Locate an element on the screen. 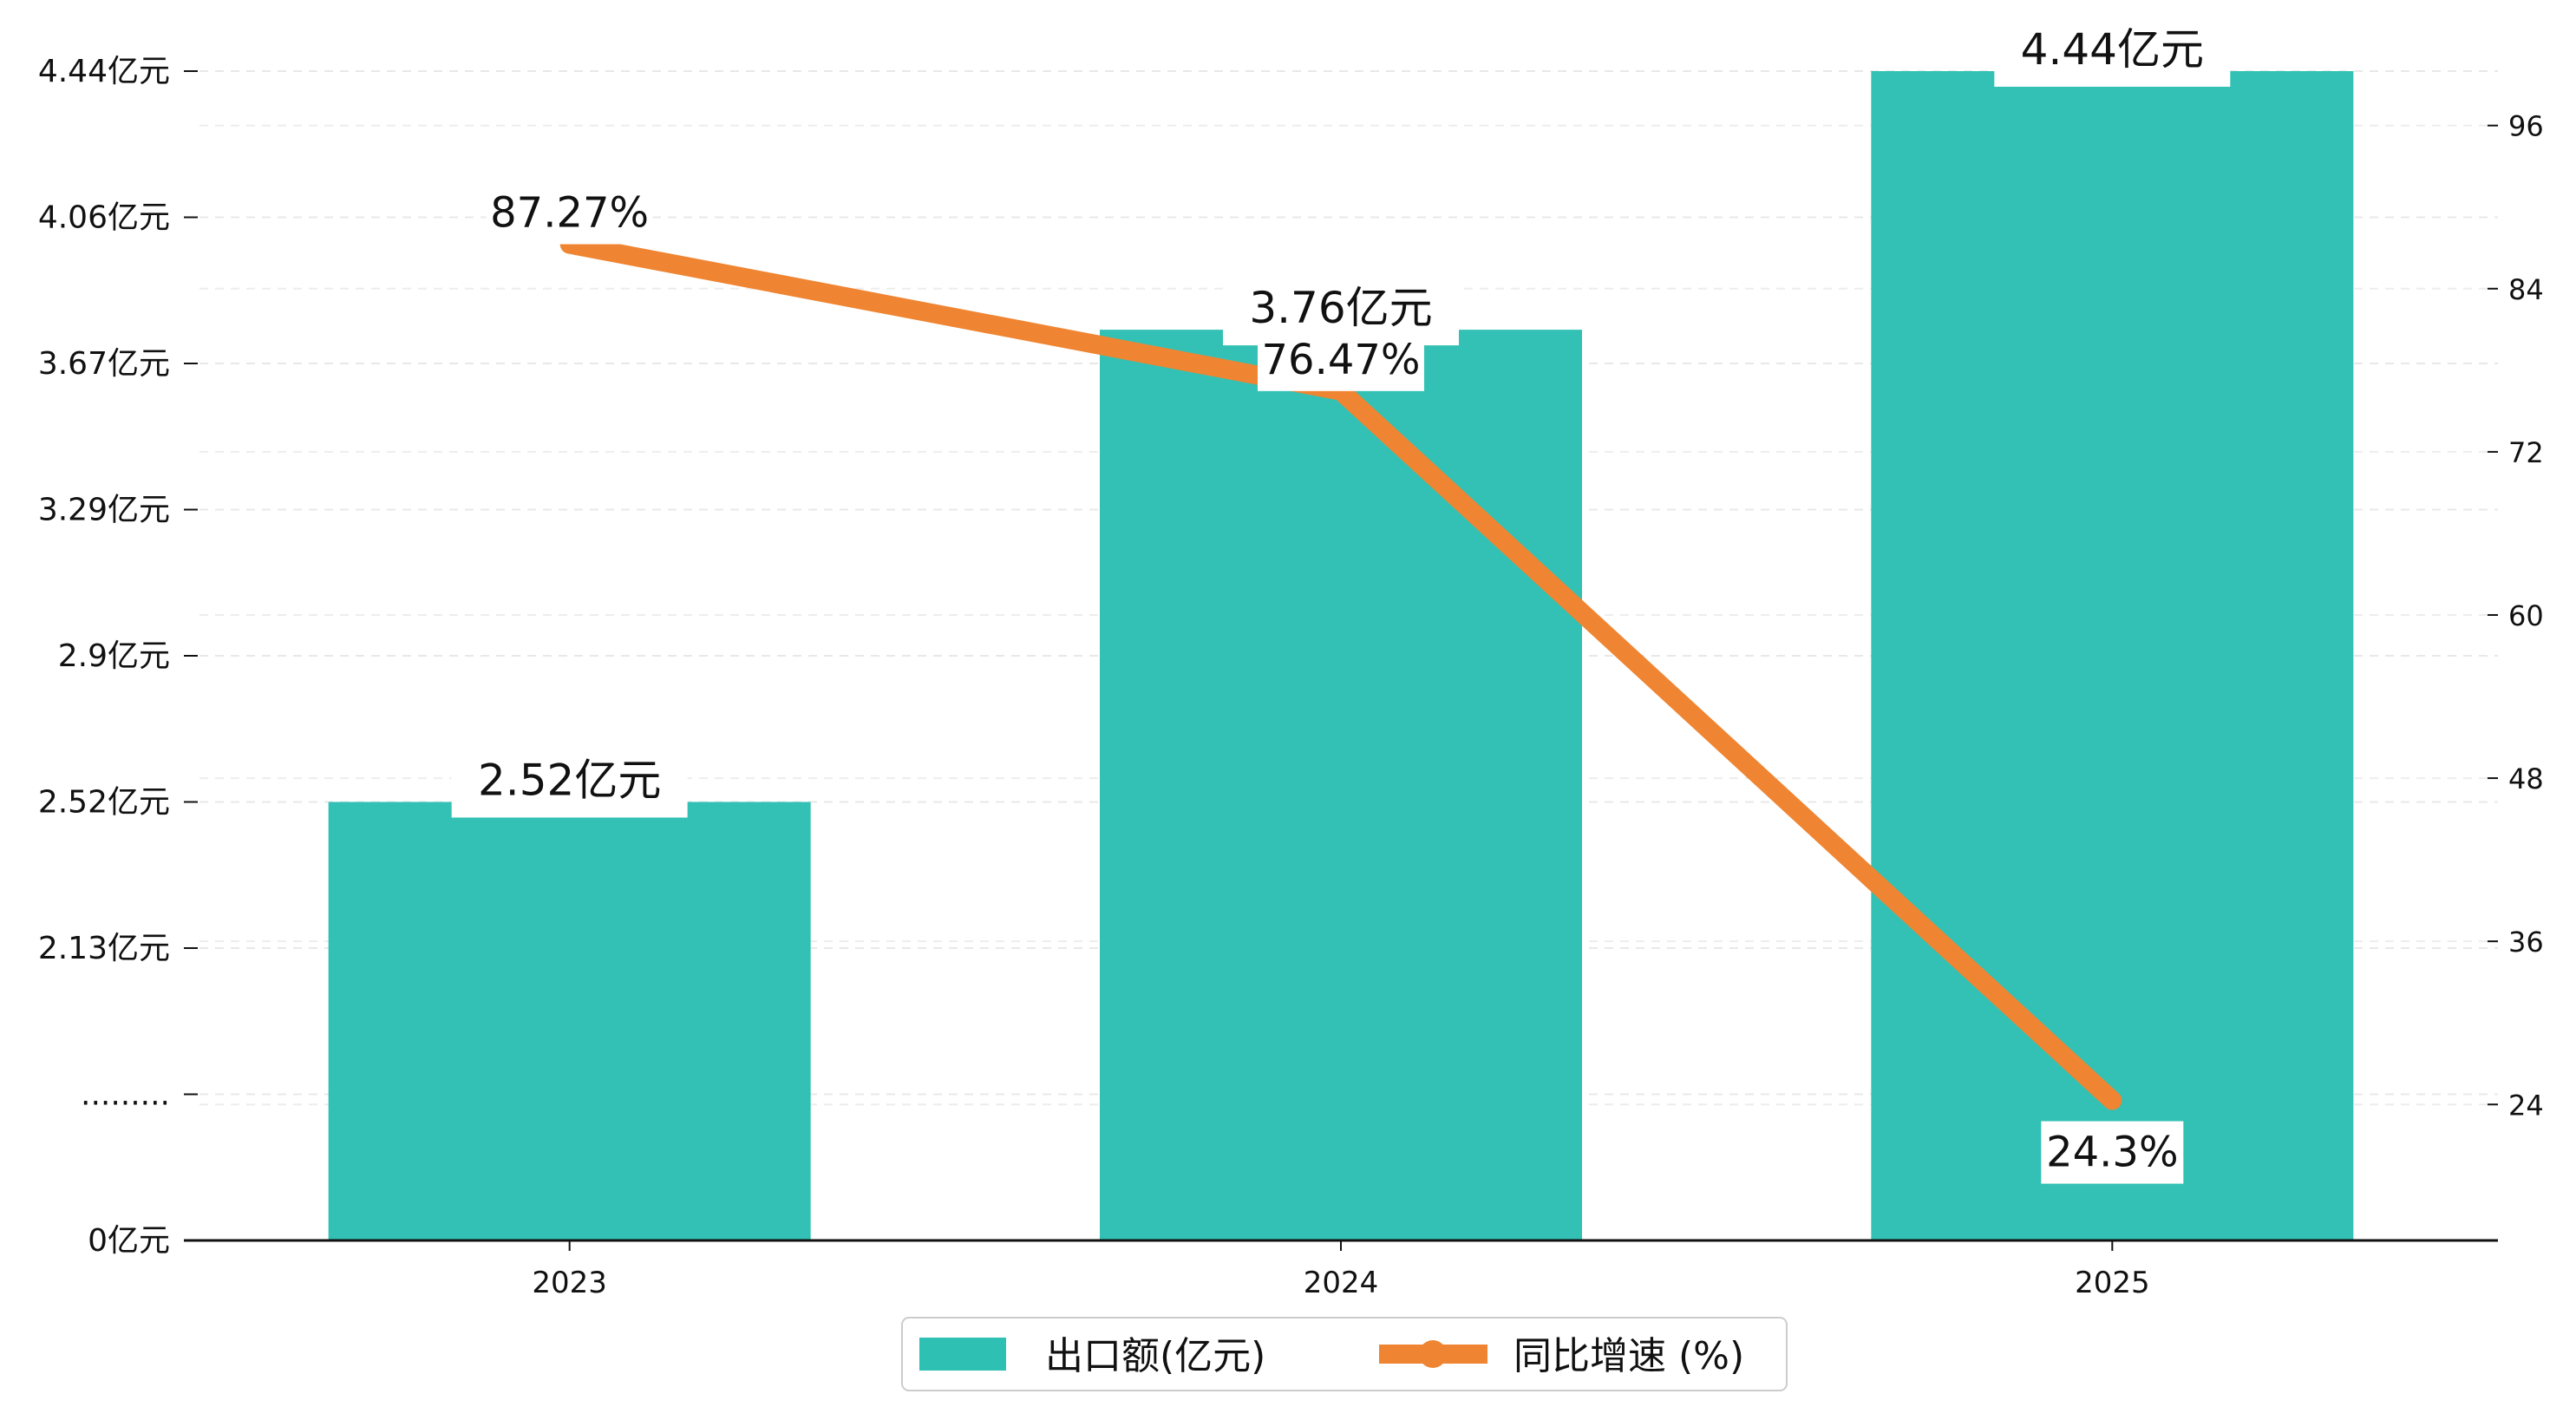  legend-swatch-bar is located at coordinates (962, 1354).